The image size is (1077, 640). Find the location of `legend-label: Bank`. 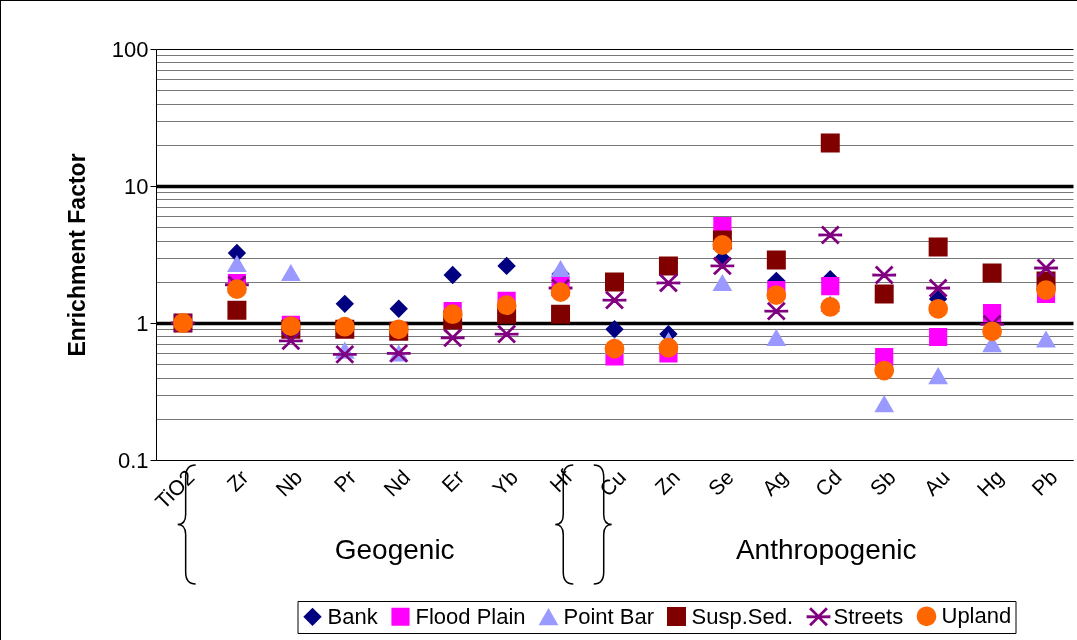

legend-label: Bank is located at coordinates (353, 616).